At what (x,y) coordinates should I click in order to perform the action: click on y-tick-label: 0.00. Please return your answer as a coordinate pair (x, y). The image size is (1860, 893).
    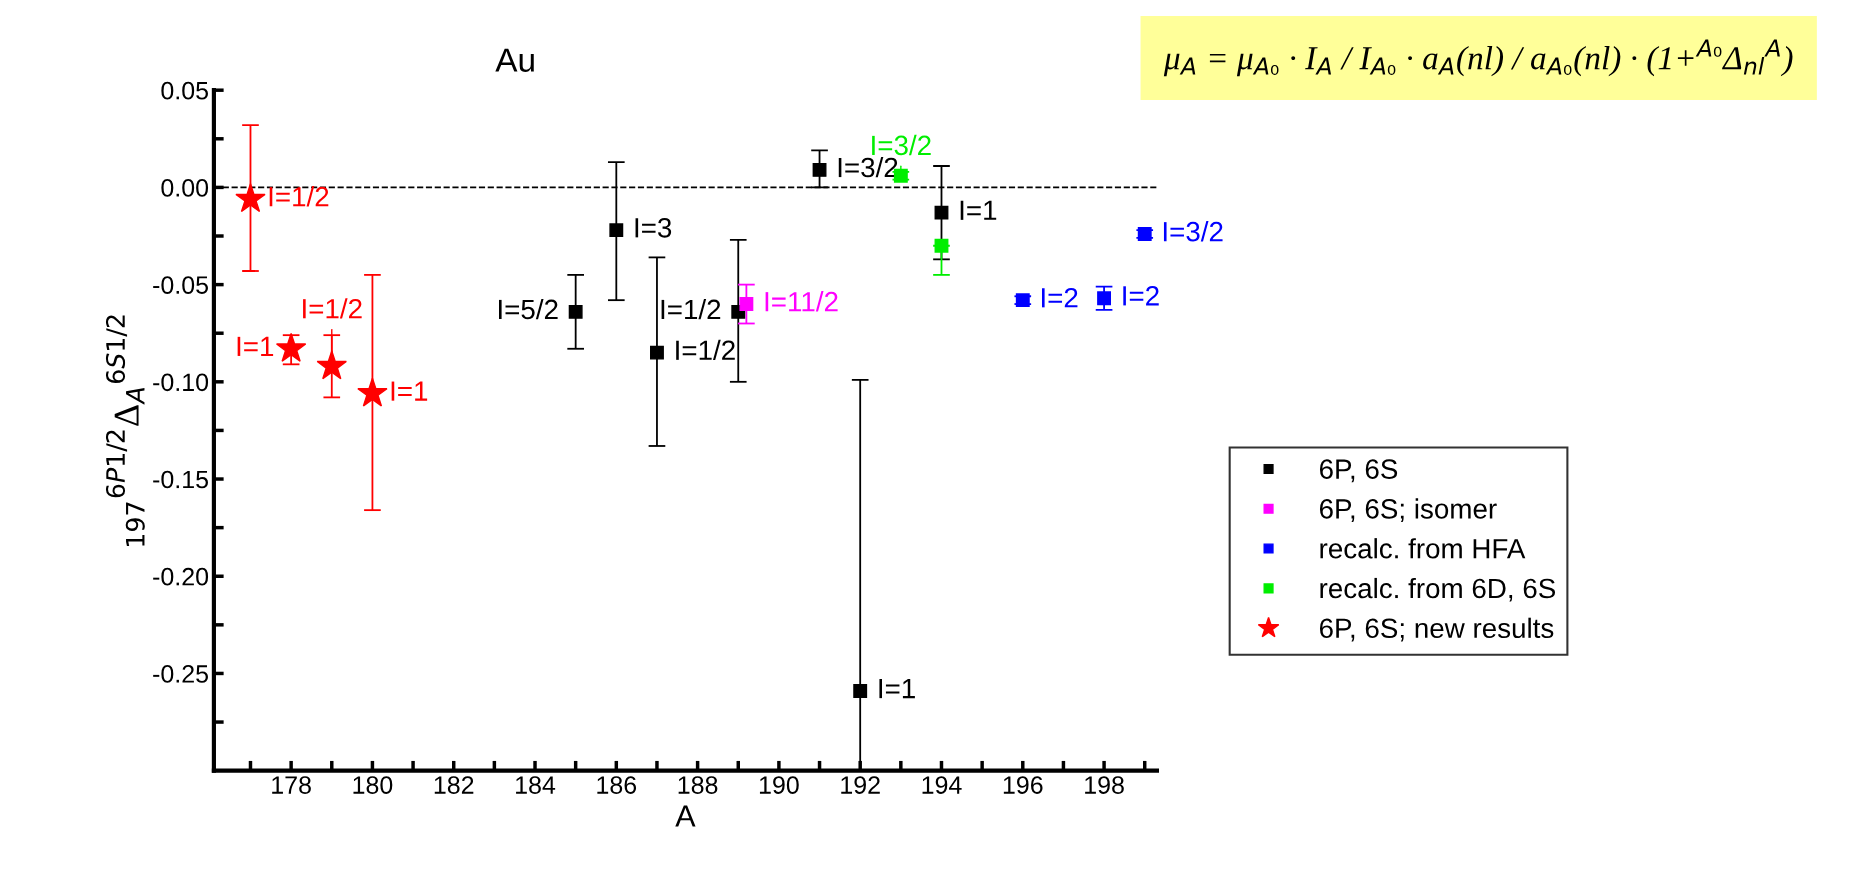
    Looking at the image, I should click on (185, 188).